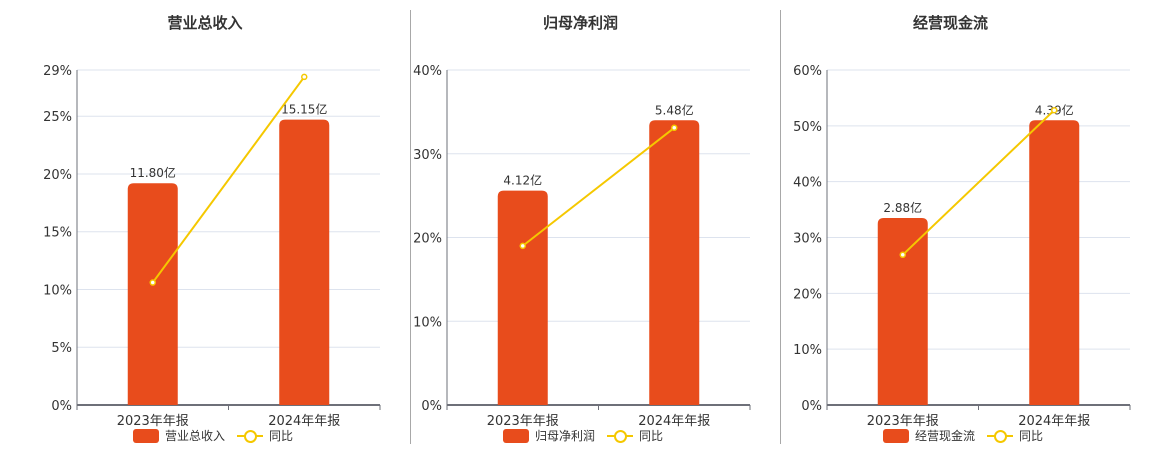 The width and height of the screenshot is (1160, 450). What do you see at coordinates (674, 109) in the screenshot?
I see `bar-value-label: 5.48亿` at bounding box center [674, 109].